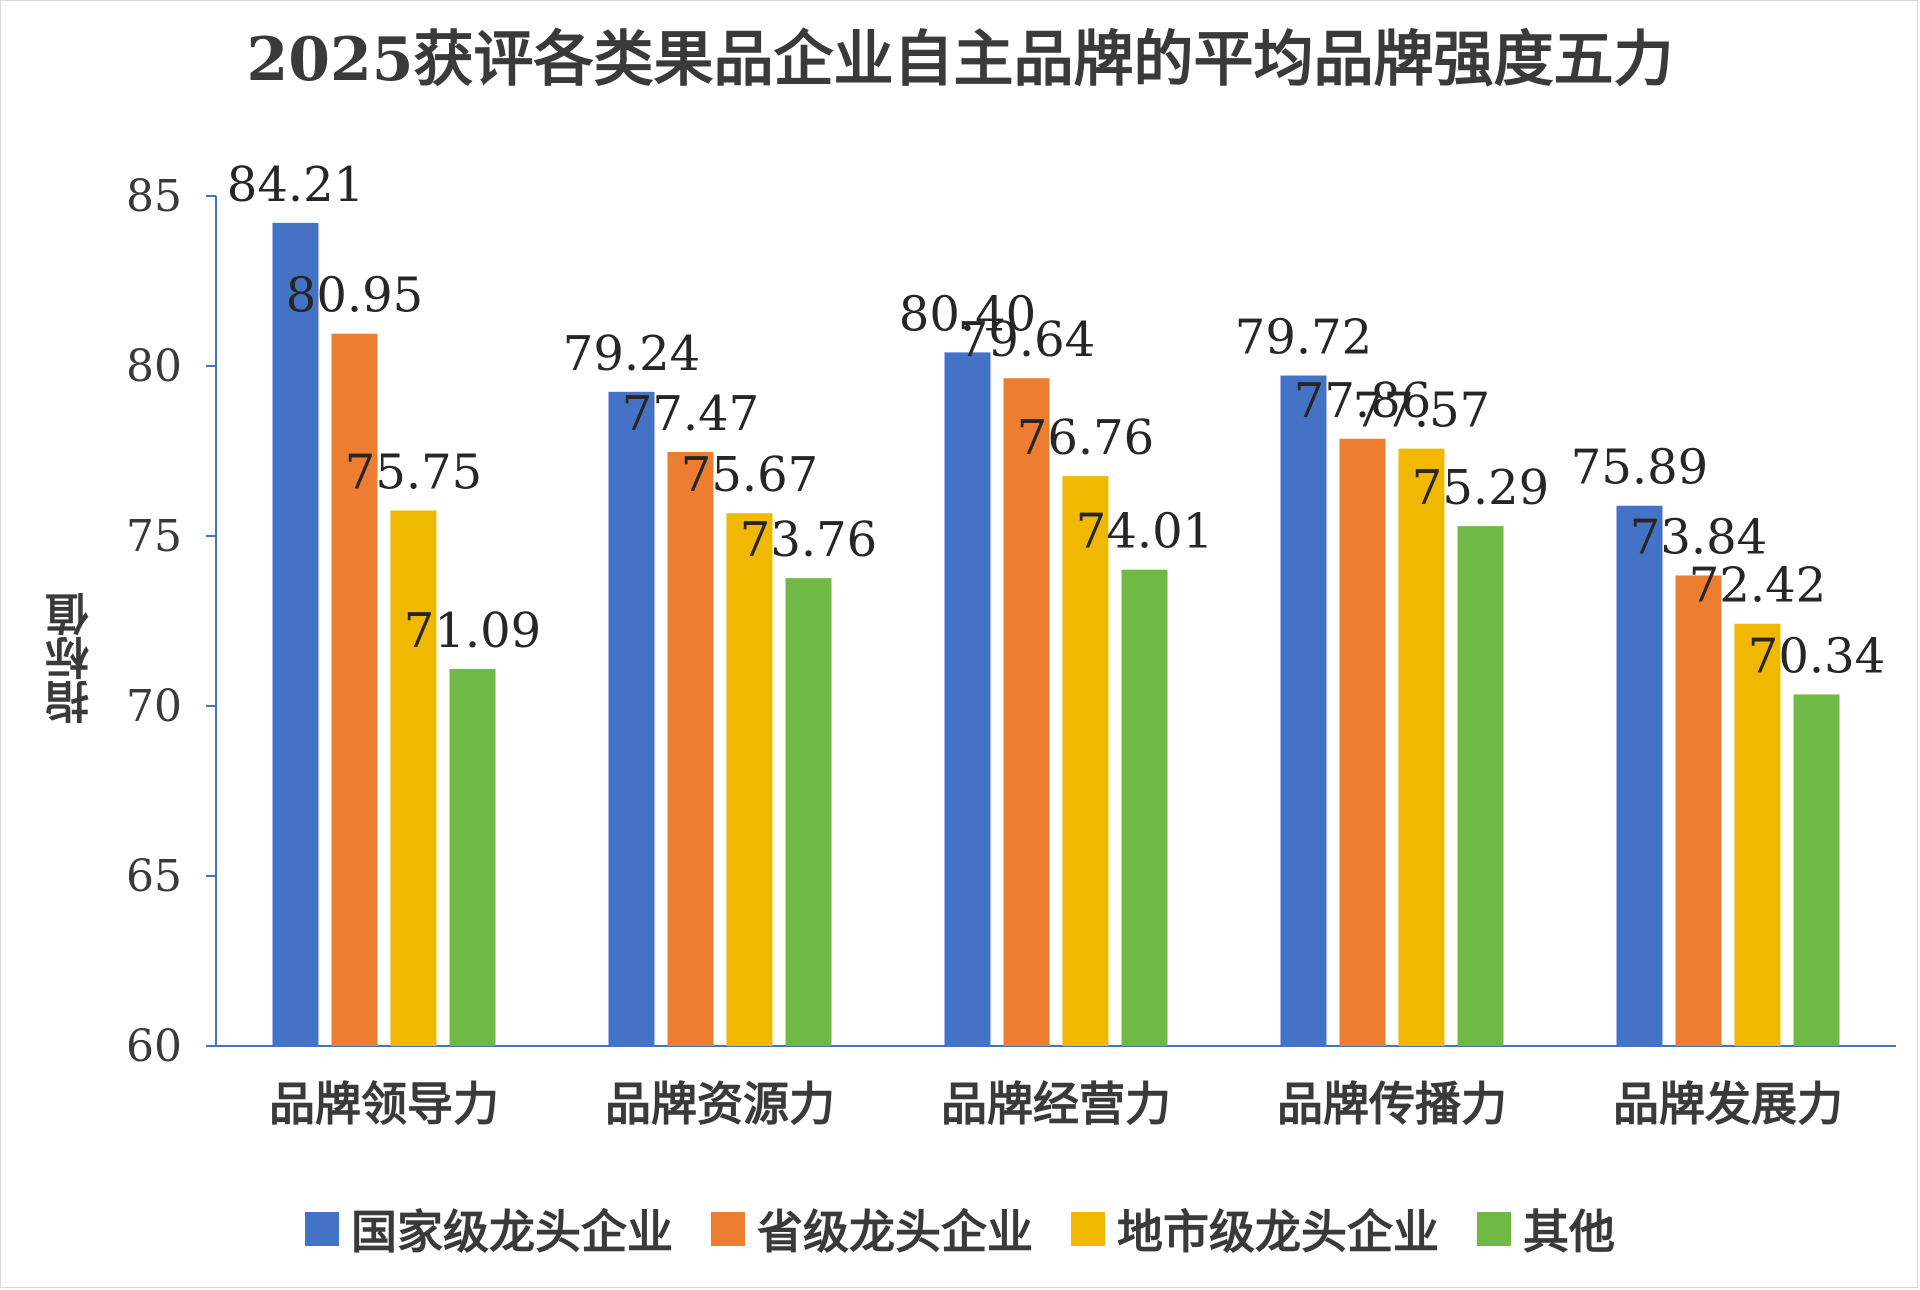  Describe the element at coordinates (1392, 1104) in the screenshot. I see `x-category-label: 品牌传播力` at that location.